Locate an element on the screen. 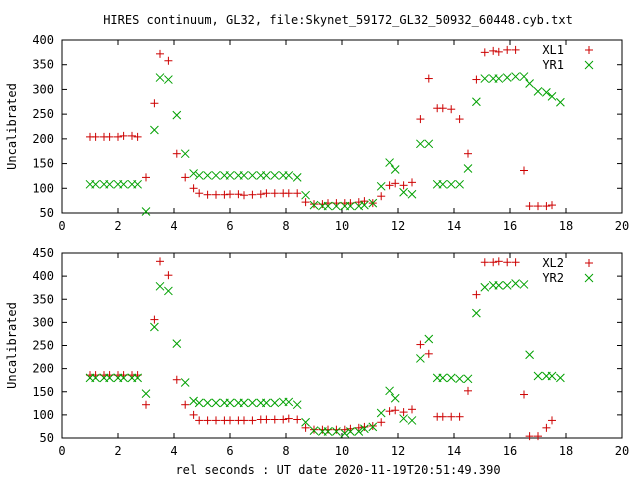 This screenshot has height=480, width=640. y-tick-label: 100 is located at coordinates (43, 415).